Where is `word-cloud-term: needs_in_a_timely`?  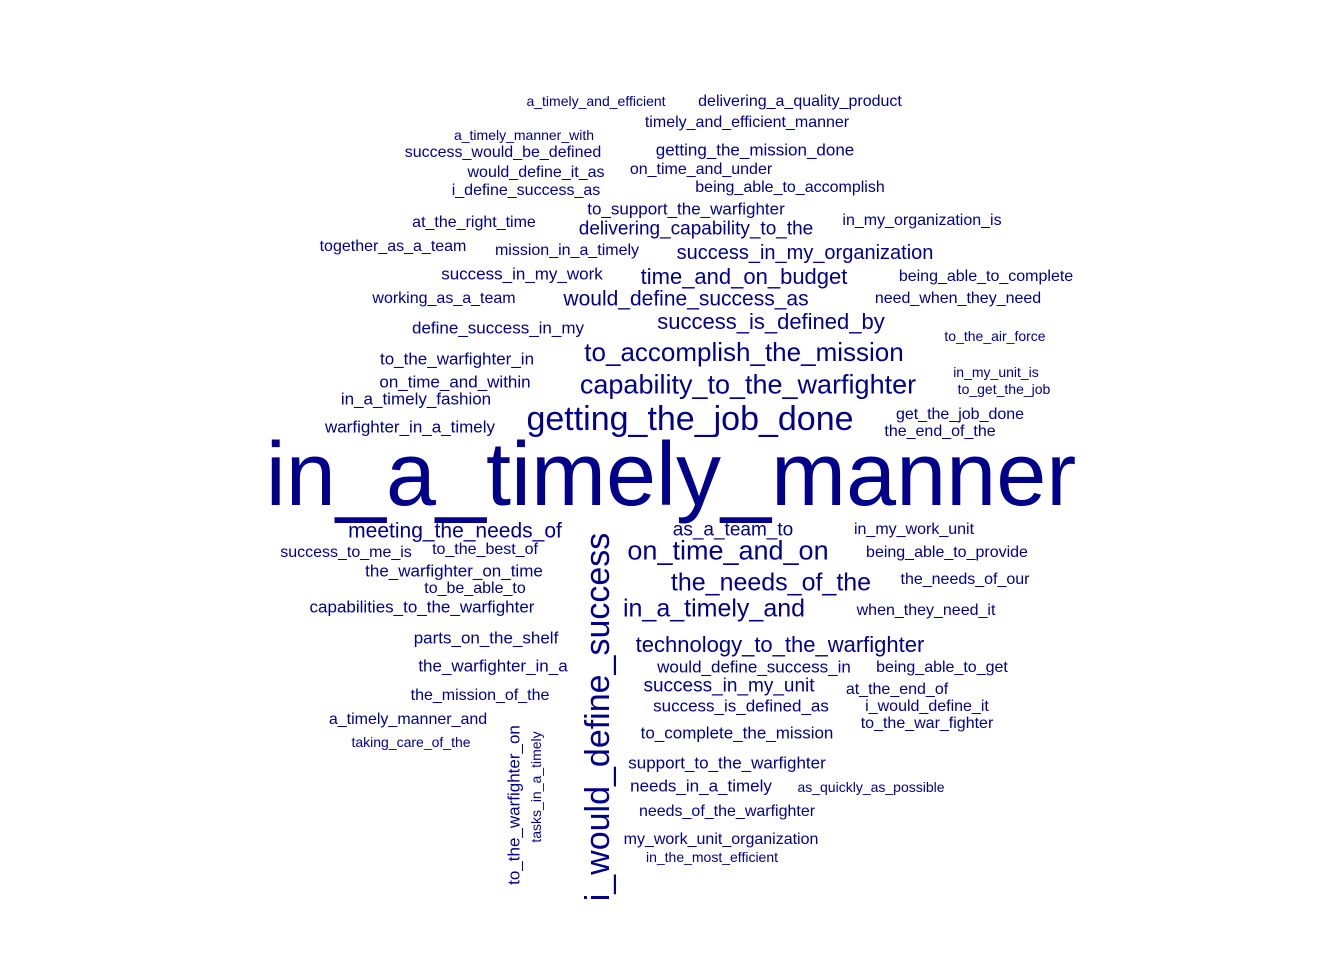
word-cloud-term: needs_in_a_timely is located at coordinates (701, 786).